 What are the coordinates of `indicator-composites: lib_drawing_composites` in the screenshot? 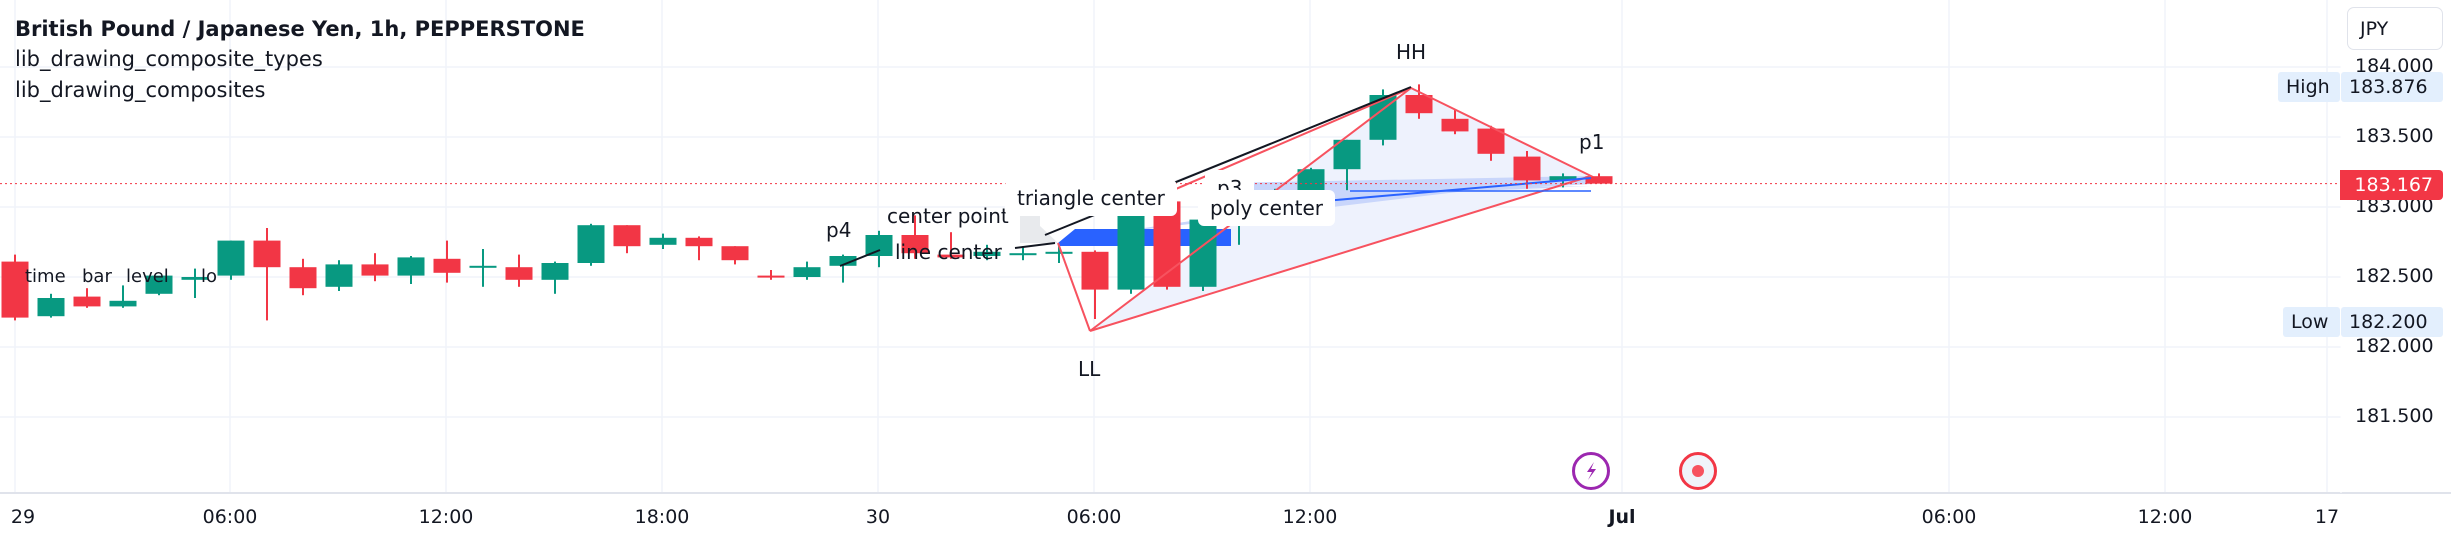 It's located at (140, 90).